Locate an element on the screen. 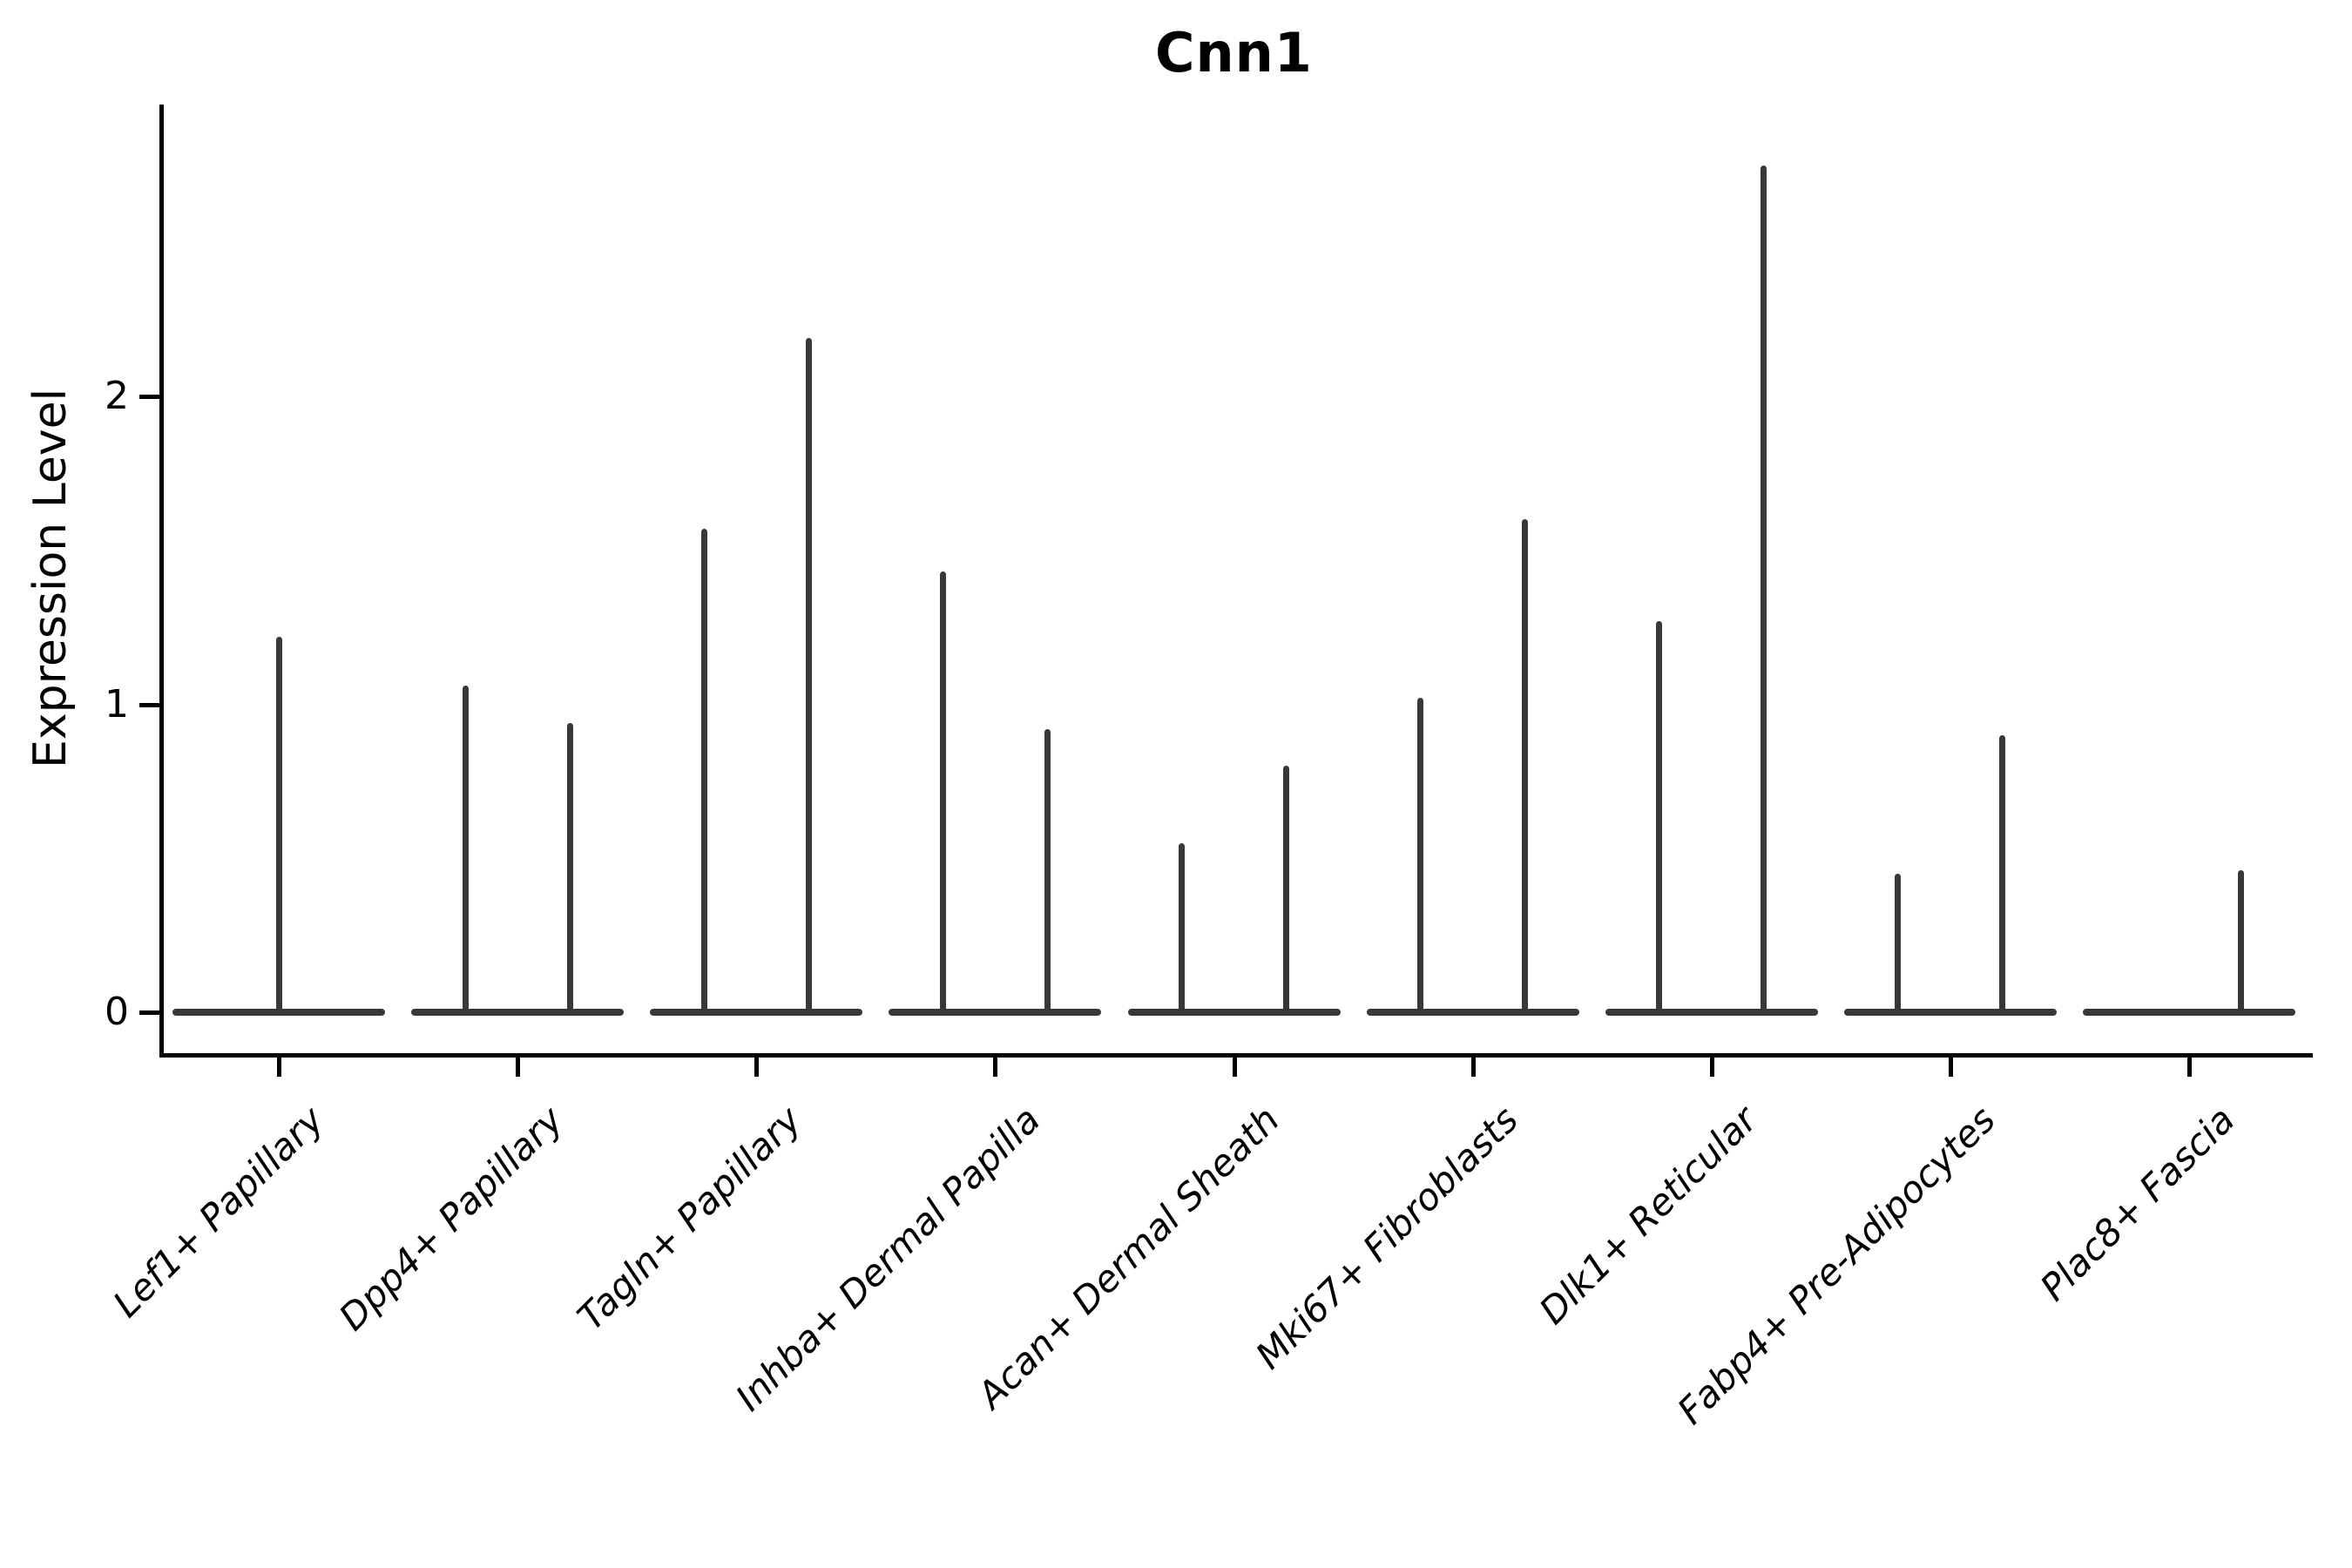 This screenshot has height=1568, width=2352. x-tick-label: Tagln+ Papillary is located at coordinates (689, 1218).